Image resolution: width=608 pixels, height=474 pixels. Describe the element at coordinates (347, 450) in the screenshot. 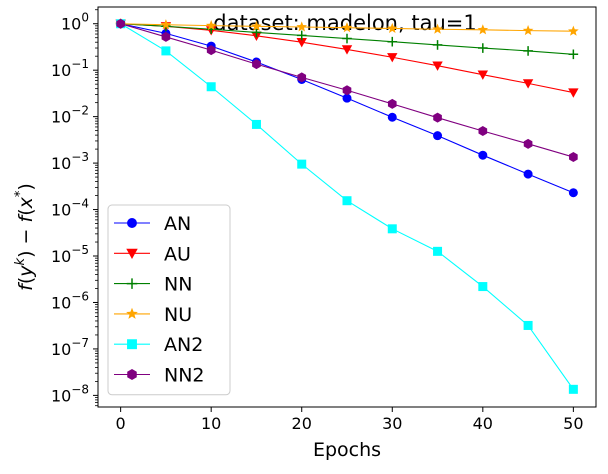

I see `x-axis-label: Epochs` at that location.